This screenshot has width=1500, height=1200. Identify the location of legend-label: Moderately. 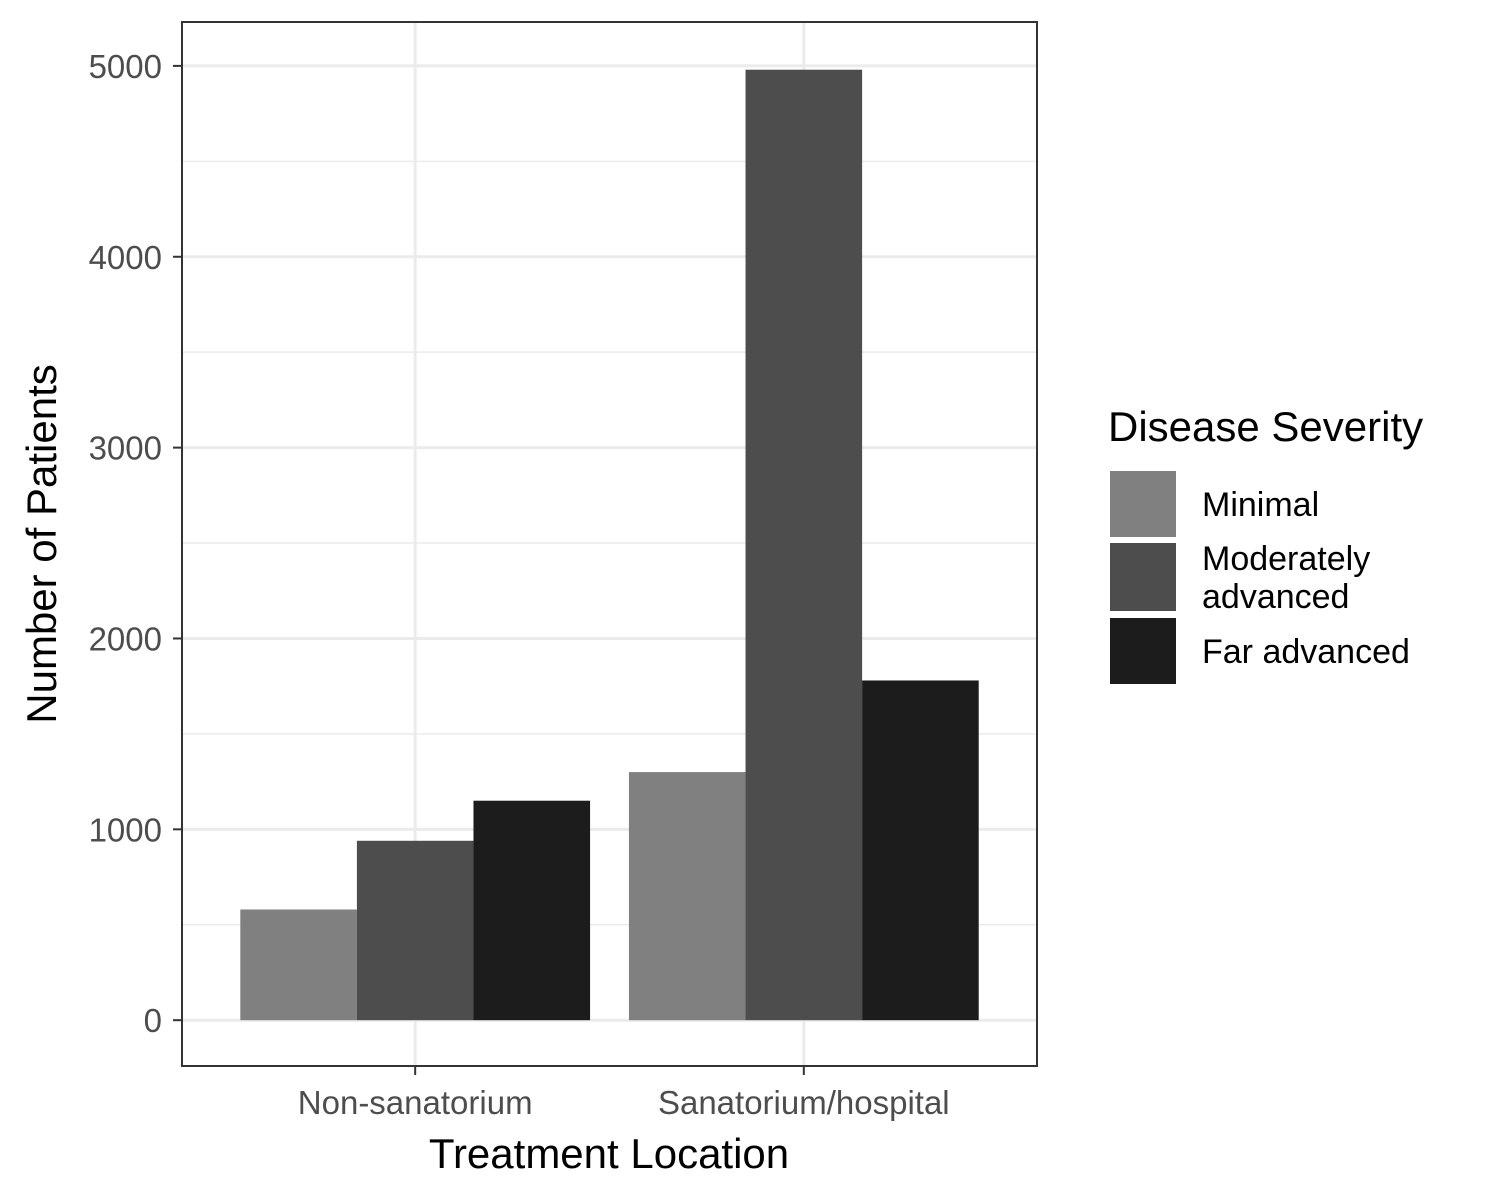
(1286, 559).